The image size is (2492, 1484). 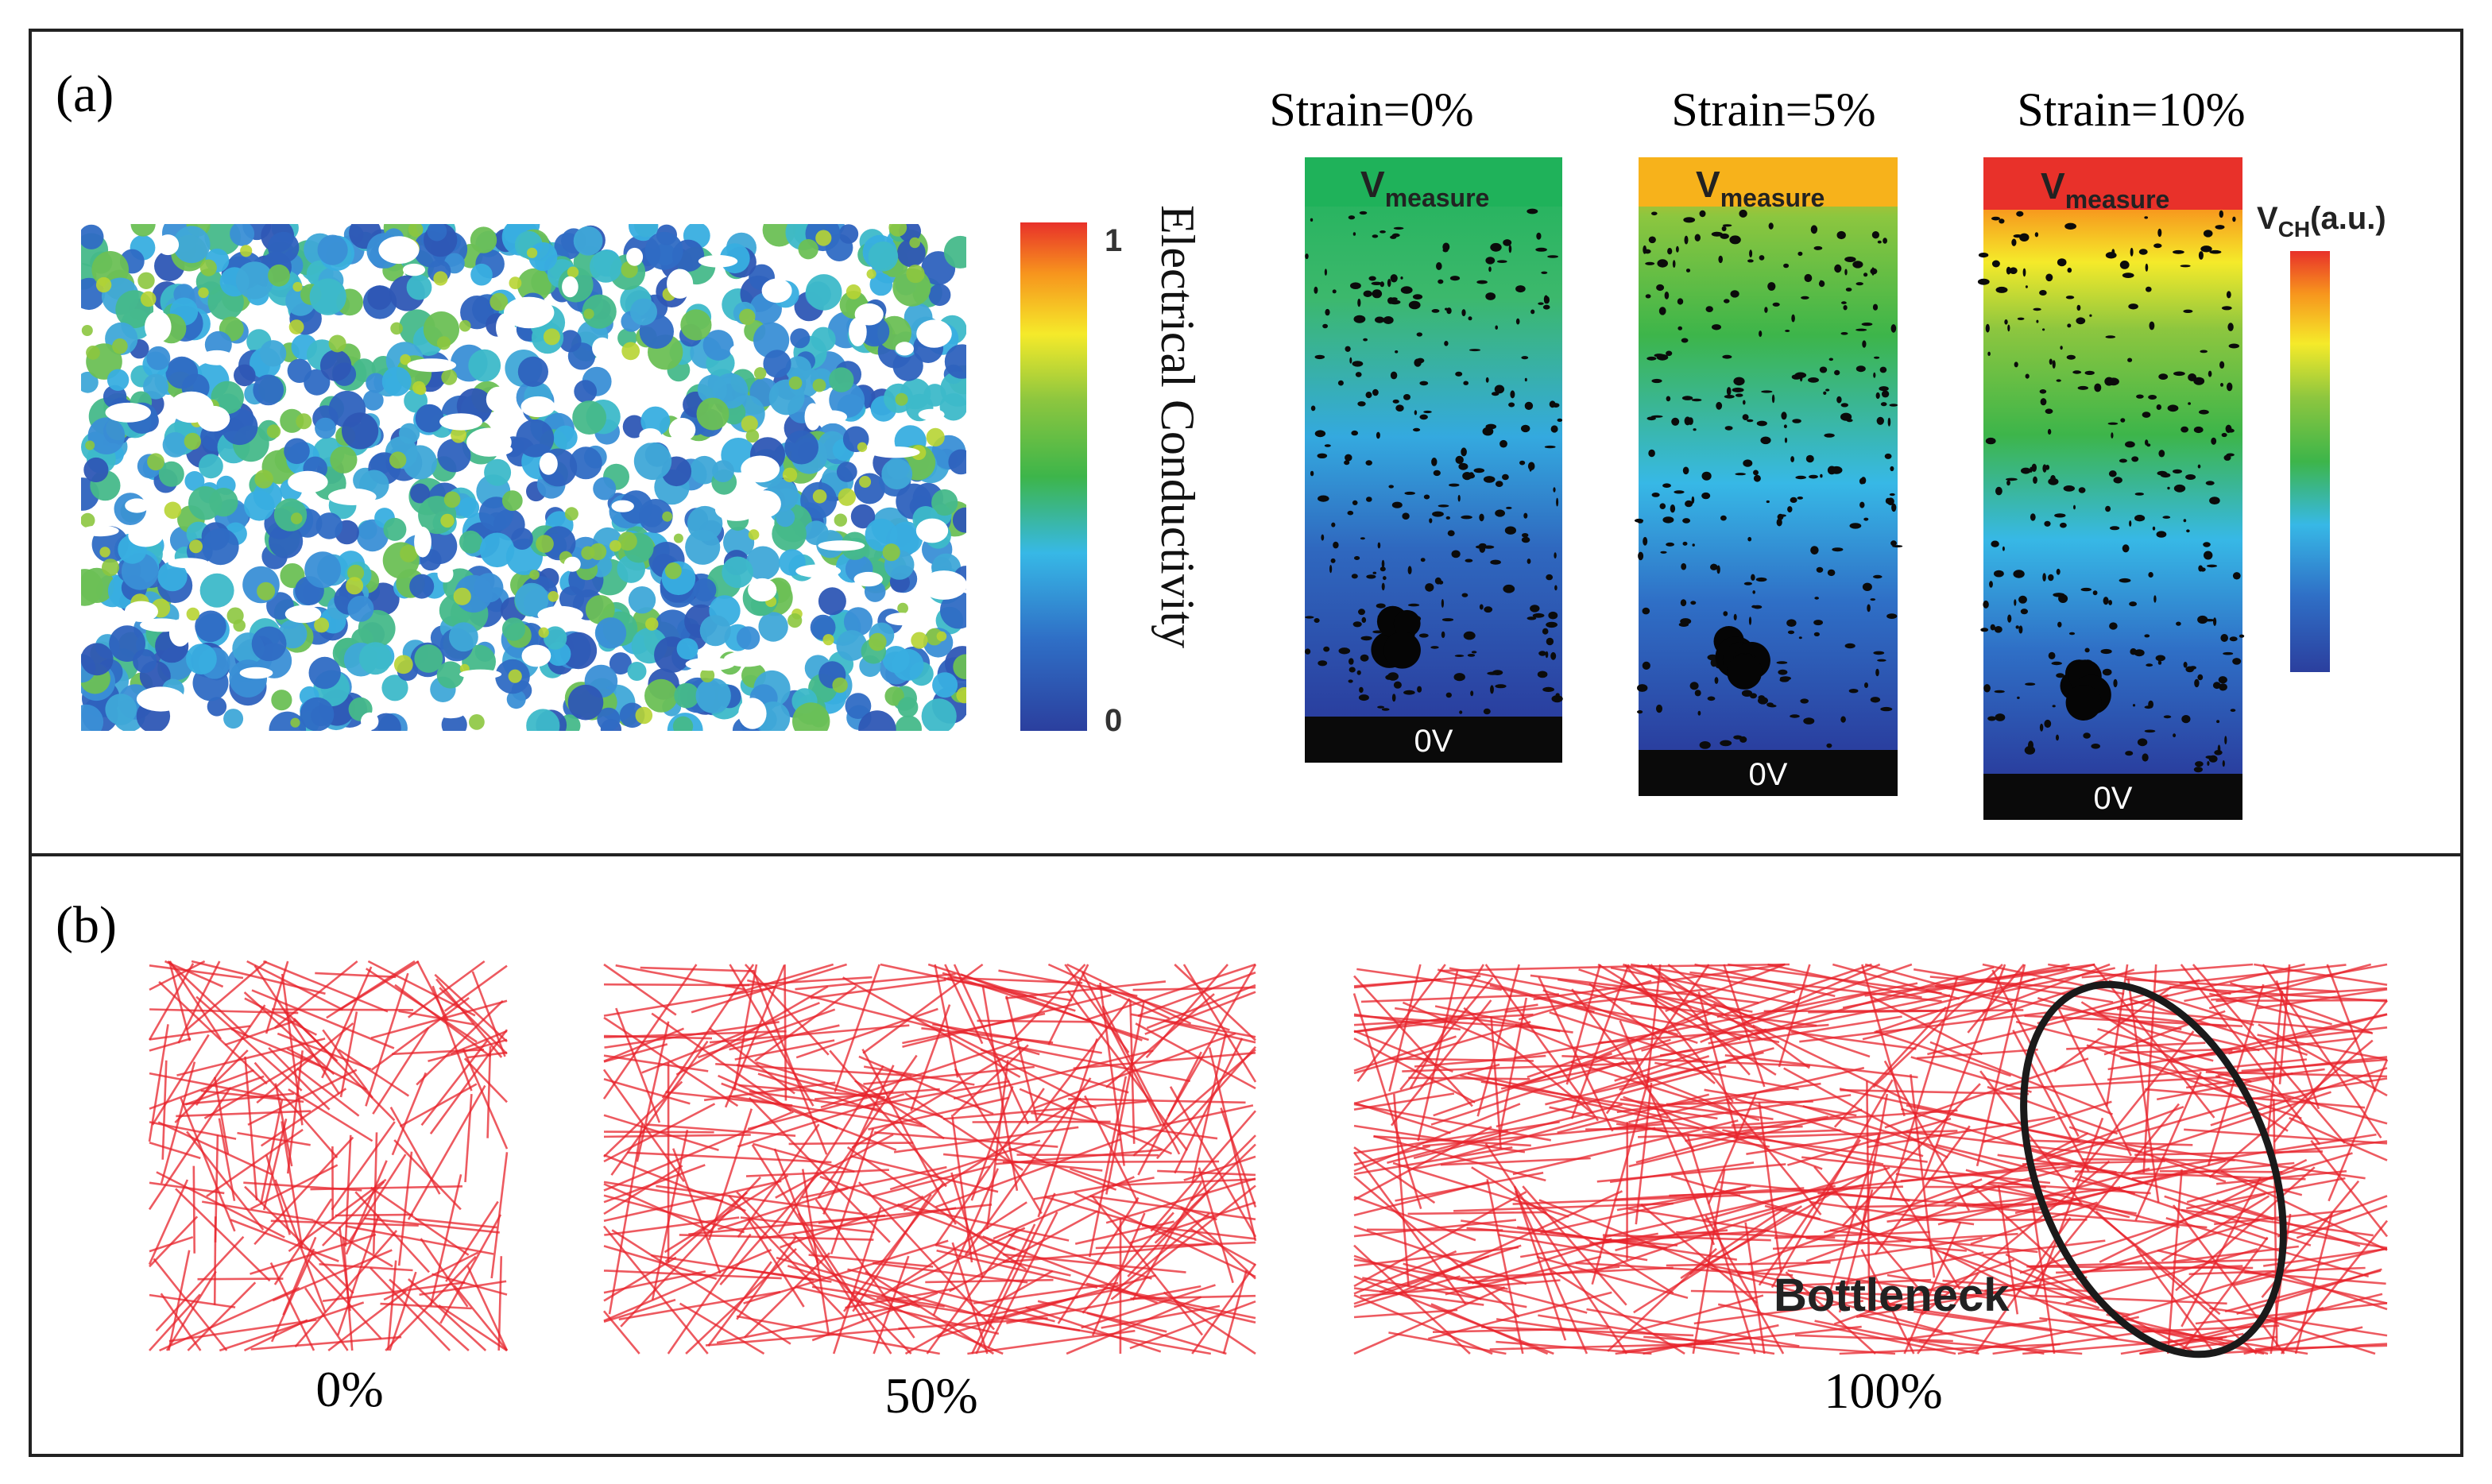 I want to click on top-electrode, so click(x=2112, y=184).